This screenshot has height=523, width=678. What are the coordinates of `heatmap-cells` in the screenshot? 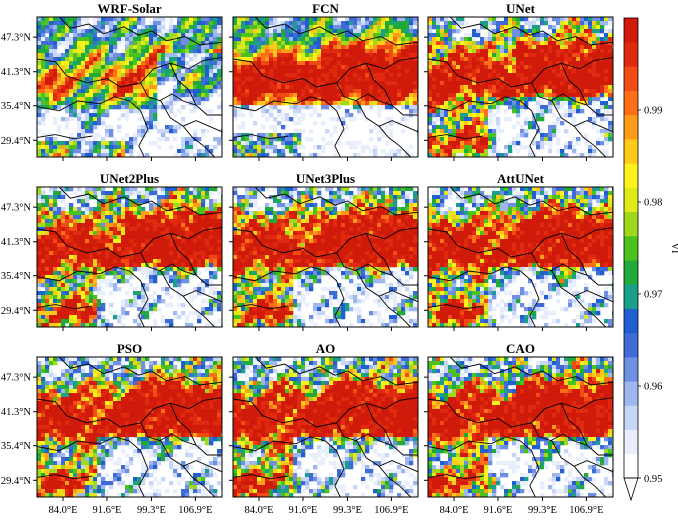 It's located at (327, 87).